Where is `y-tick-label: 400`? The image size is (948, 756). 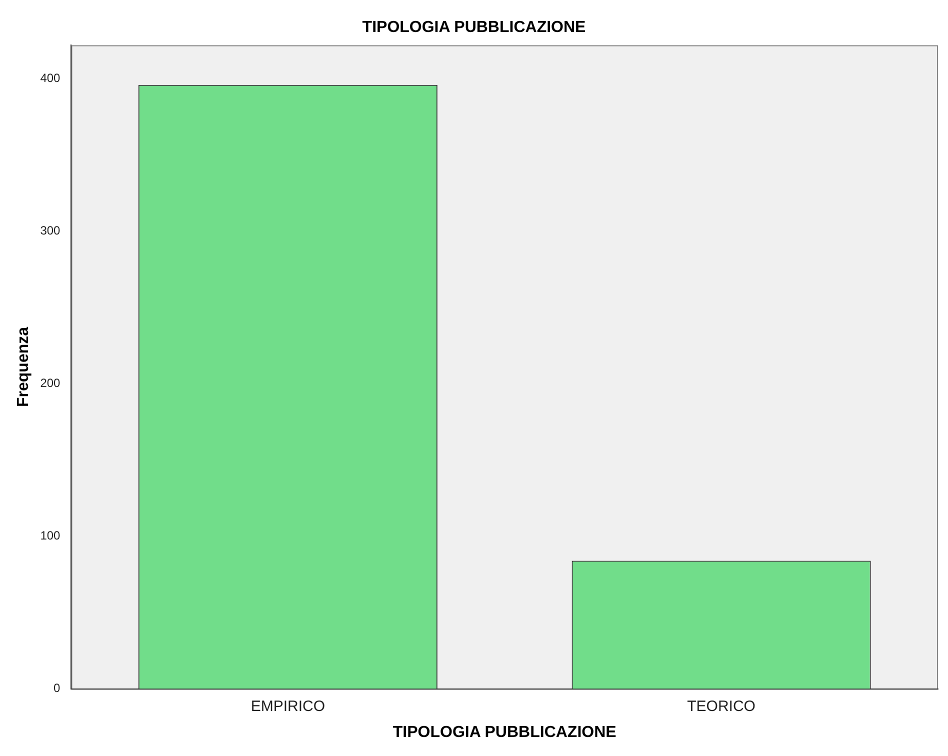
y-tick-label: 400 is located at coordinates (50, 78).